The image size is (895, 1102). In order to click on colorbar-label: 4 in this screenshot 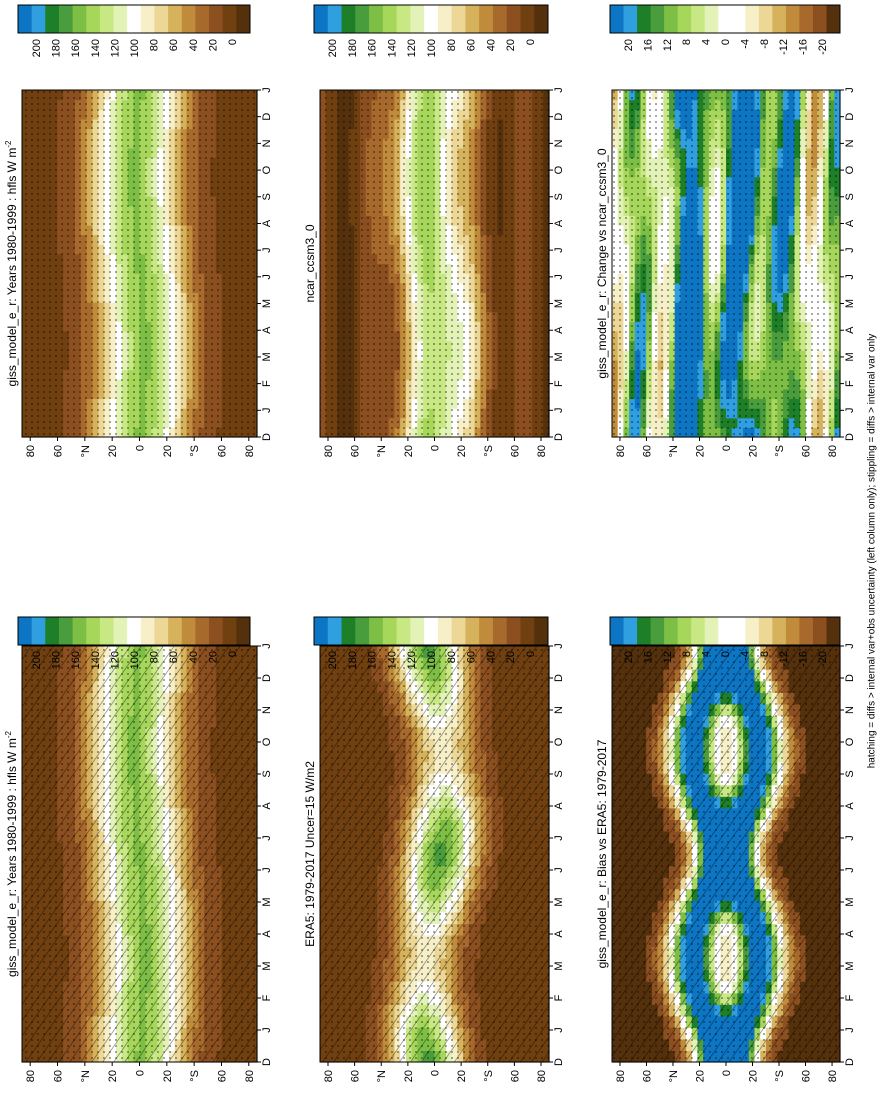, I will do `click(707, 654)`.